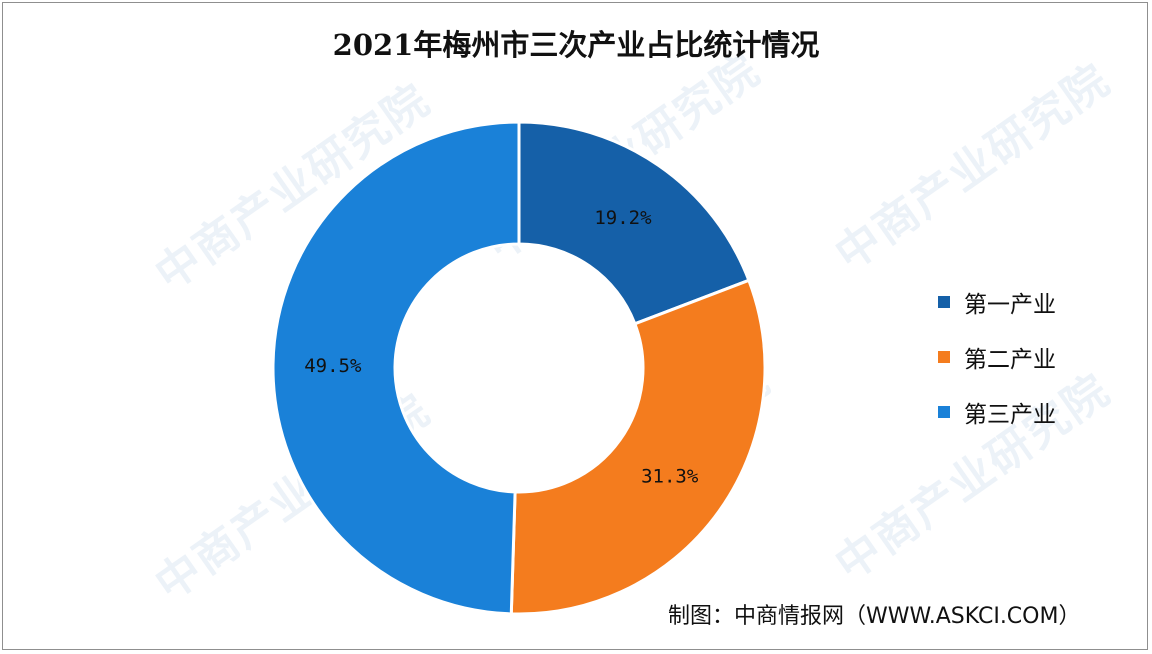 The height and width of the screenshot is (654, 1152). What do you see at coordinates (1010, 415) in the screenshot?
I see `legend-label: 第三产业` at bounding box center [1010, 415].